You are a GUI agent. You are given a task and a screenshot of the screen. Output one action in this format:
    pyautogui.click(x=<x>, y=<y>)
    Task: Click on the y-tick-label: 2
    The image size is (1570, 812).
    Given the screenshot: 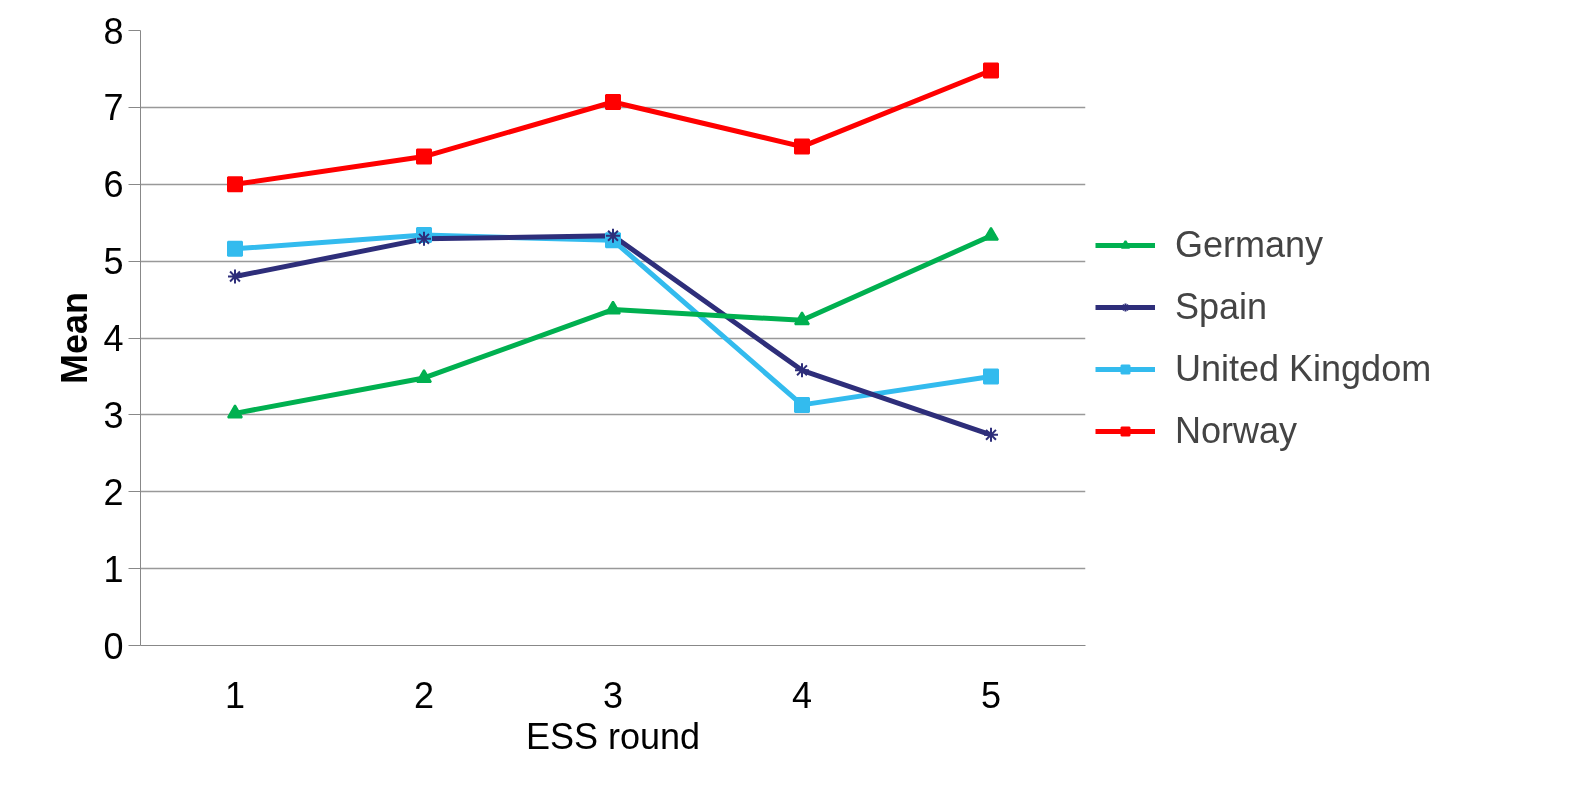 What is the action you would take?
    pyautogui.click(x=113, y=492)
    